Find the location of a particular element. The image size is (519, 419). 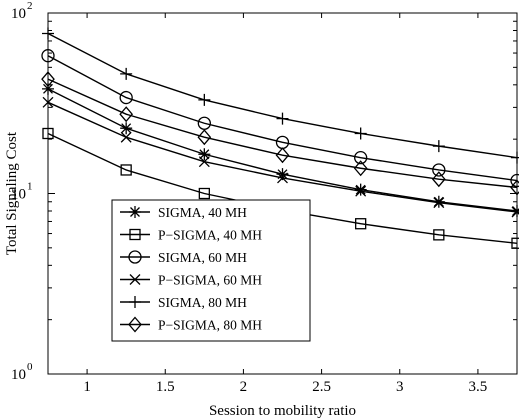

x-tick-label: 2 is located at coordinates (244, 387).